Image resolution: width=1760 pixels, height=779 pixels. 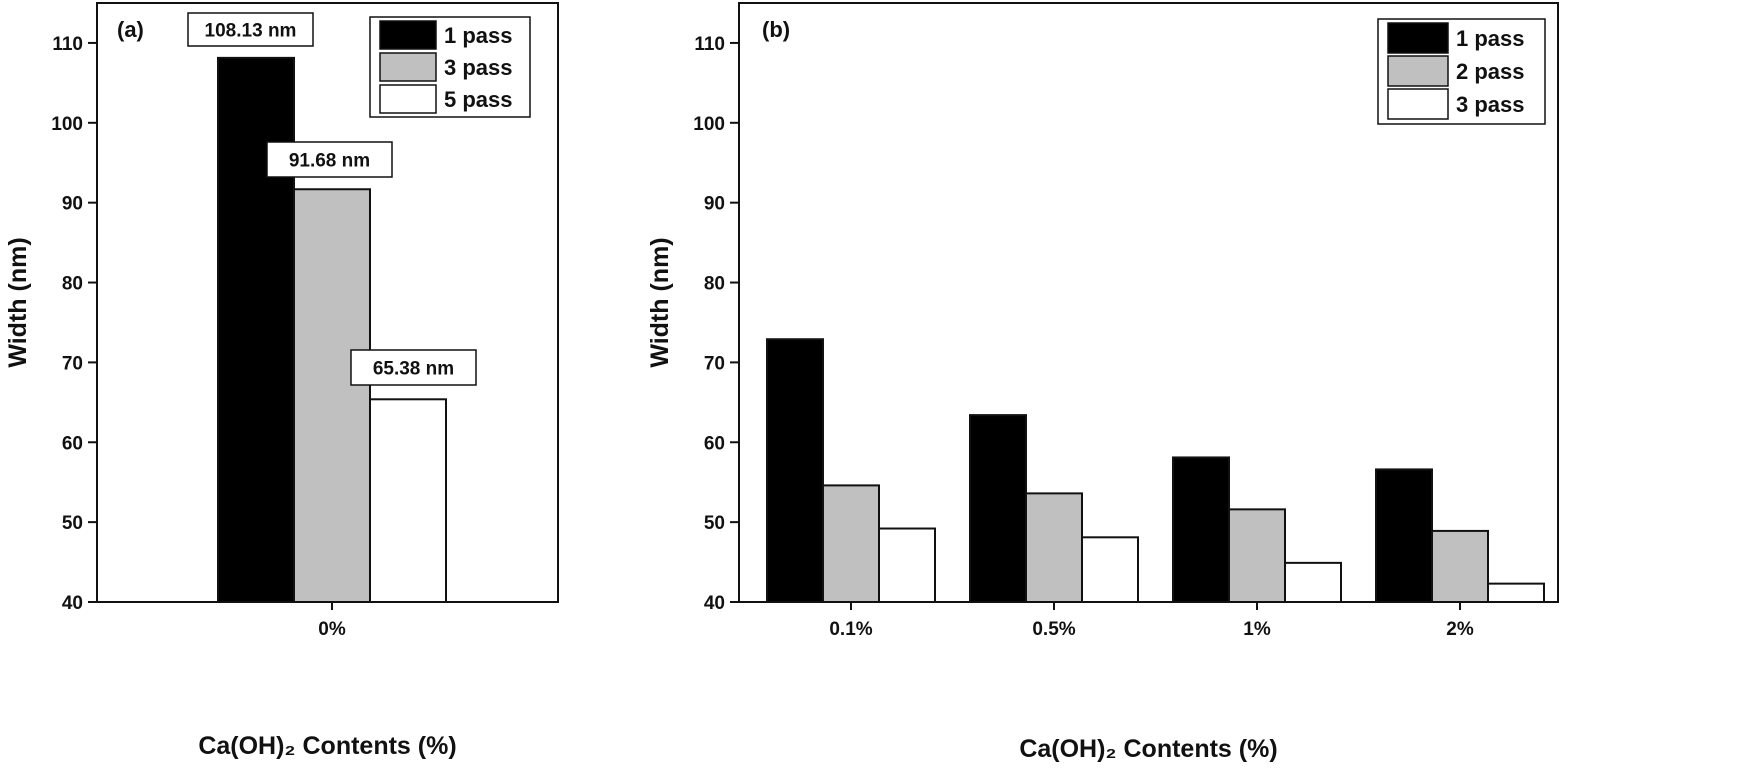 What do you see at coordinates (850, 629) in the screenshot?
I see `x-tick-label: 0.1%` at bounding box center [850, 629].